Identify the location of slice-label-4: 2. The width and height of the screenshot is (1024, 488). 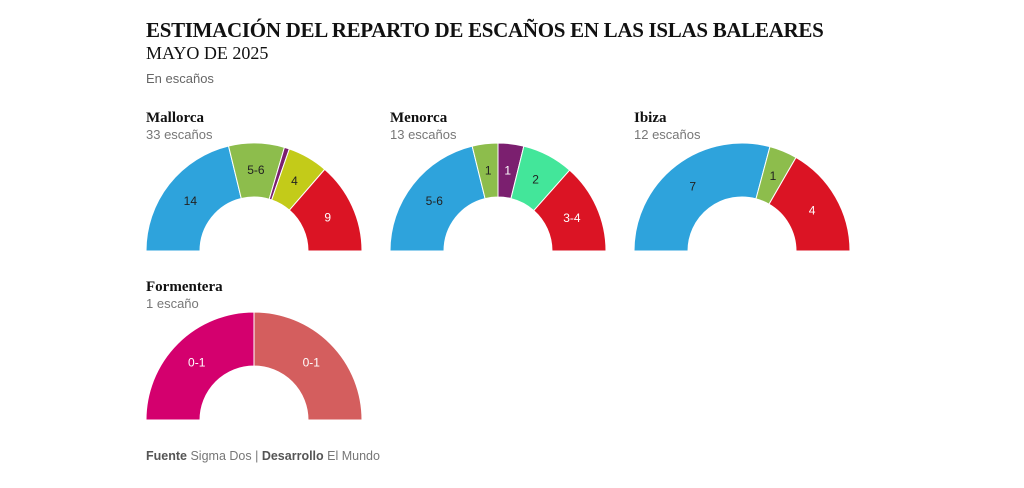
(535, 179).